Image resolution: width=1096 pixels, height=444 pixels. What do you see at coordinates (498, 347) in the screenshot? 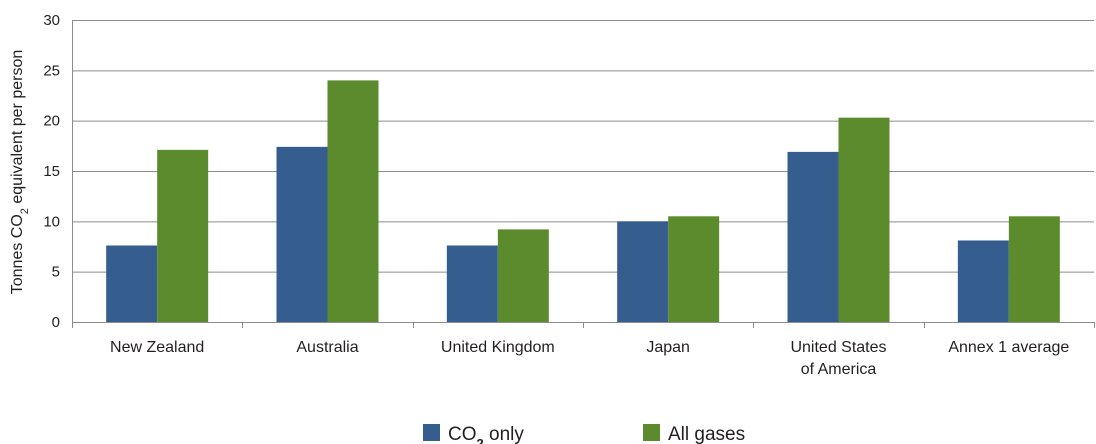
I see `x-category-label: United Kingdom` at bounding box center [498, 347].